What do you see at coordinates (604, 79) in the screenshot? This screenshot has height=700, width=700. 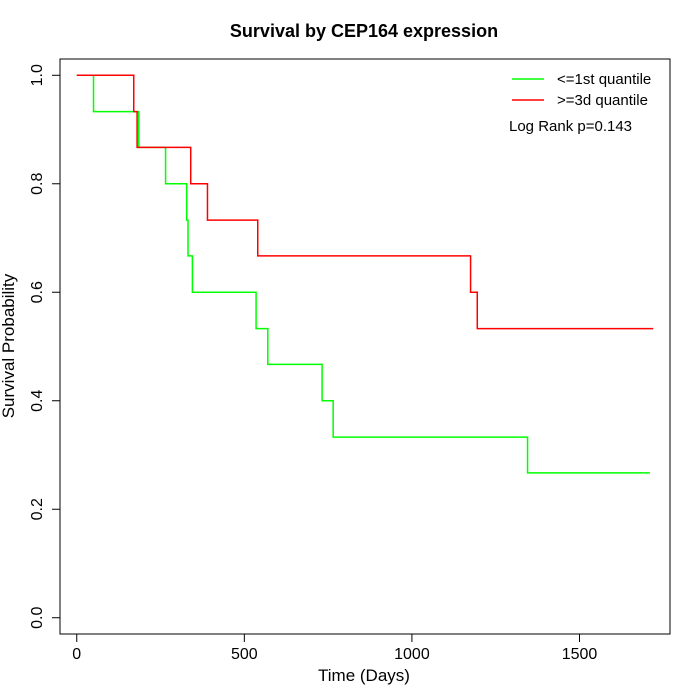 I see `legend-label-low: <=1st quantile` at bounding box center [604, 79].